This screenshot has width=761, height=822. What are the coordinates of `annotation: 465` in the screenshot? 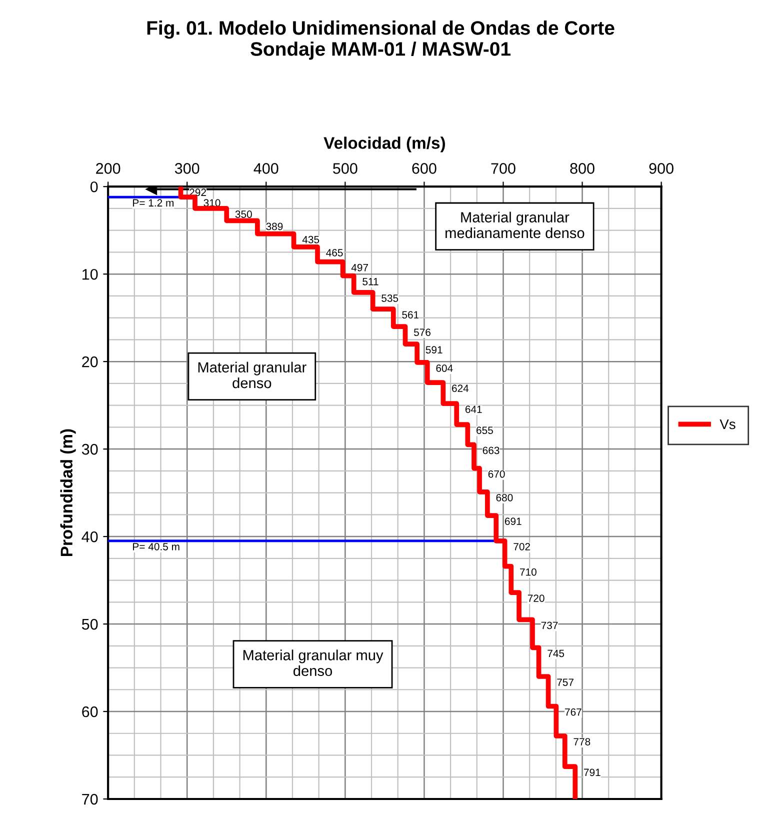 It's located at (334, 252).